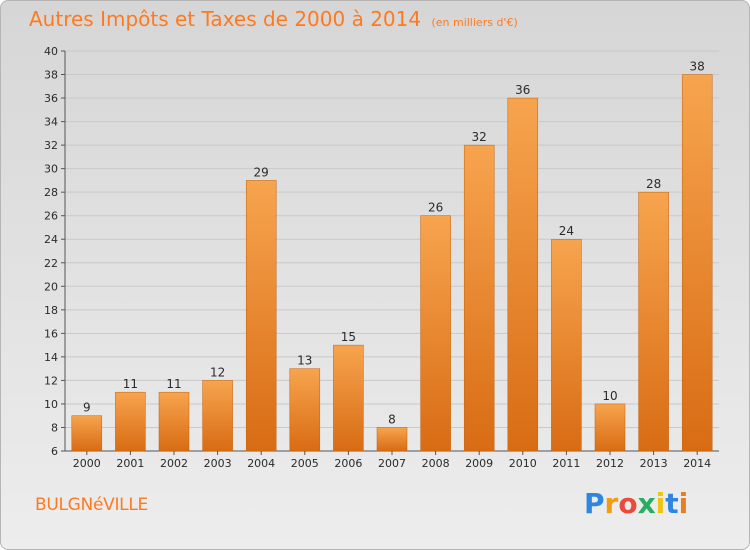 This screenshot has width=750, height=550. I want to click on x-tick-label: 2014, so click(697, 463).